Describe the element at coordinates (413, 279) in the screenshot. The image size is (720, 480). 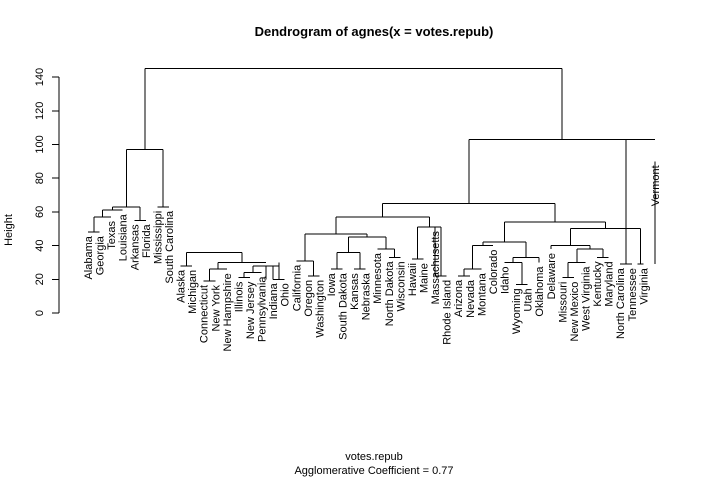
I see `leaf-label: Hawaii` at that location.